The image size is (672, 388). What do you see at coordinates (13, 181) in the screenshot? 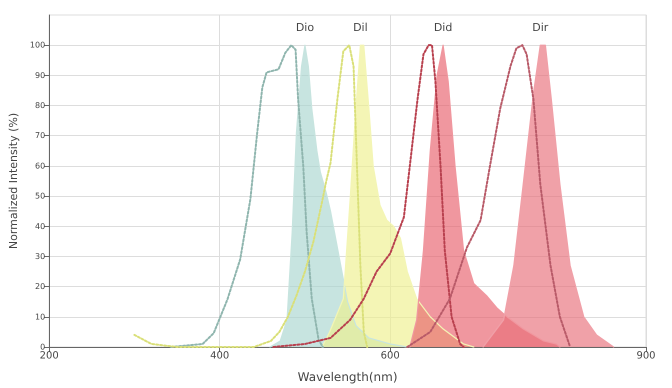
I see `y-axis-title: Normalized Intensity (%)` at bounding box center [13, 181].